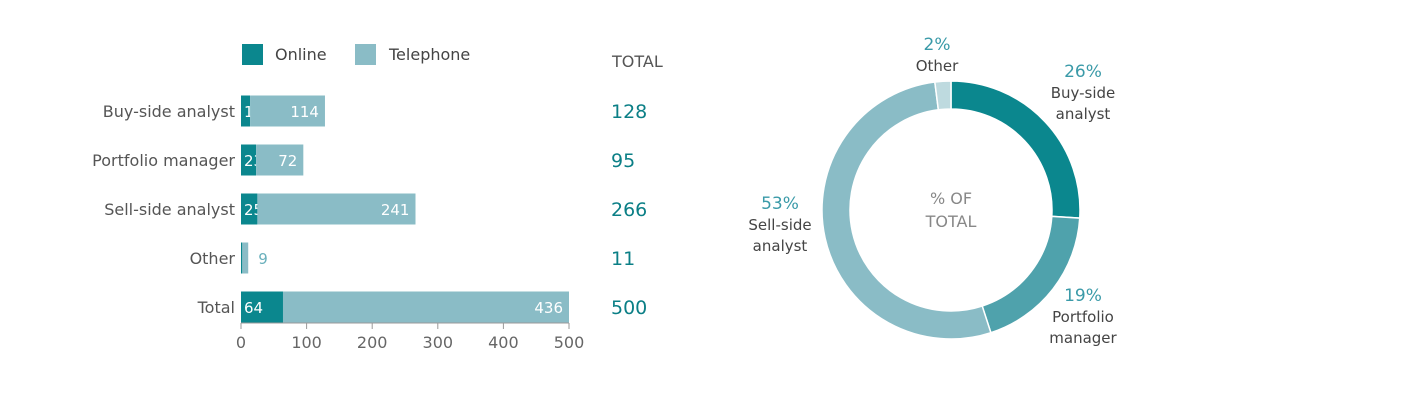 This screenshot has width=1413, height=403. What do you see at coordinates (1083, 72) in the screenshot?
I see `slice-pct-buy-side-analyst: 26%` at bounding box center [1083, 72].